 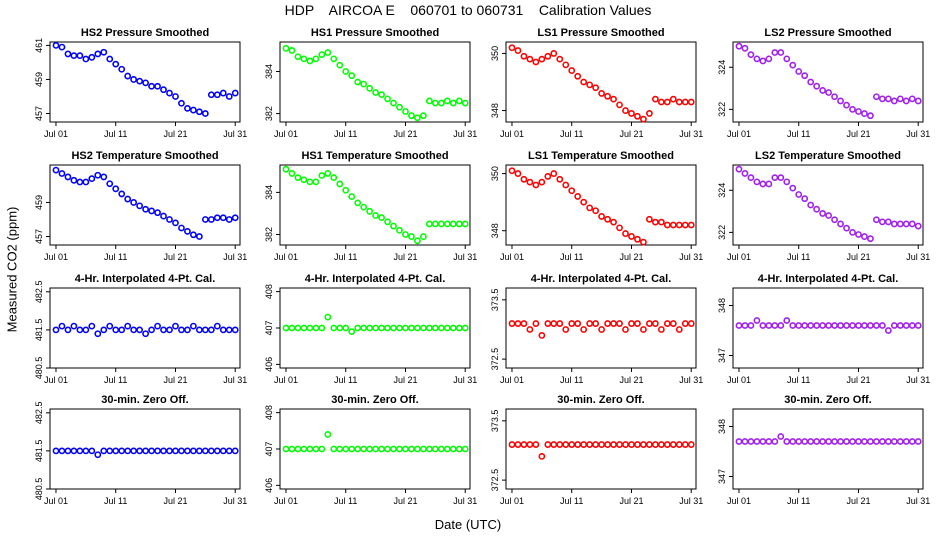 What do you see at coordinates (39, 413) in the screenshot?
I see `y-tick-label: 482.5` at bounding box center [39, 413].